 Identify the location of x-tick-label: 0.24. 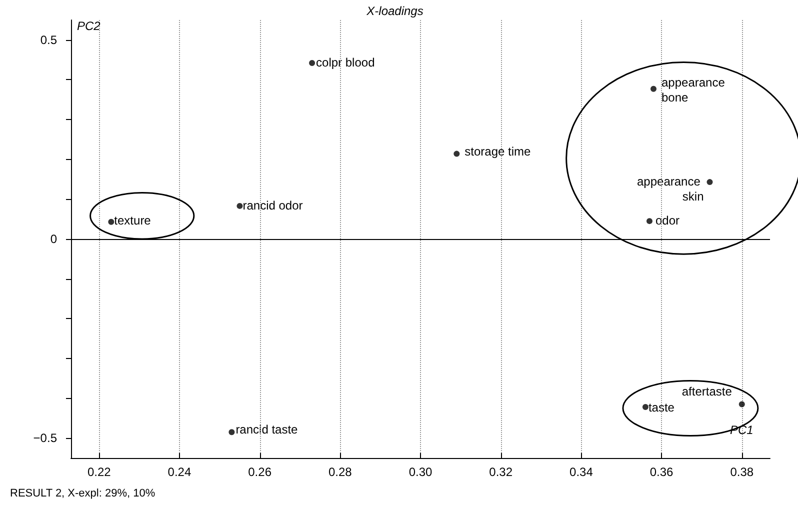
(180, 472).